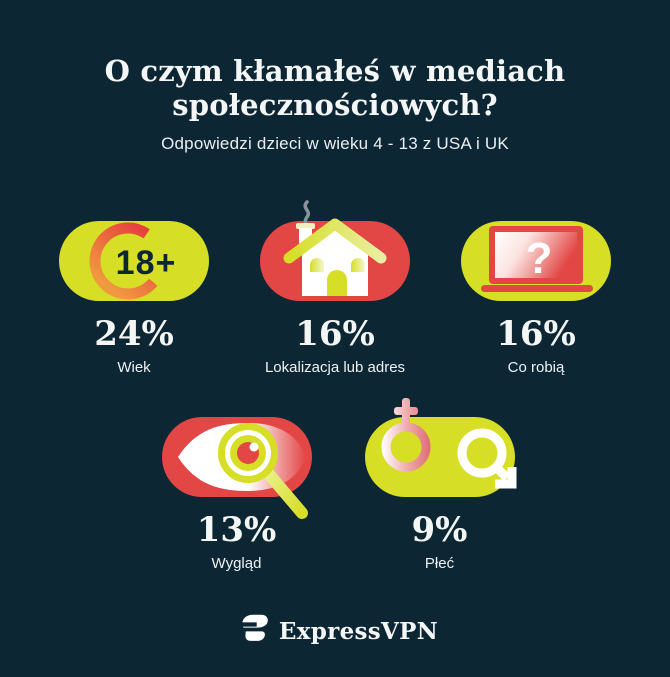 The width and height of the screenshot is (670, 677). I want to click on title-line-2: społecznościowych?, so click(335, 105).